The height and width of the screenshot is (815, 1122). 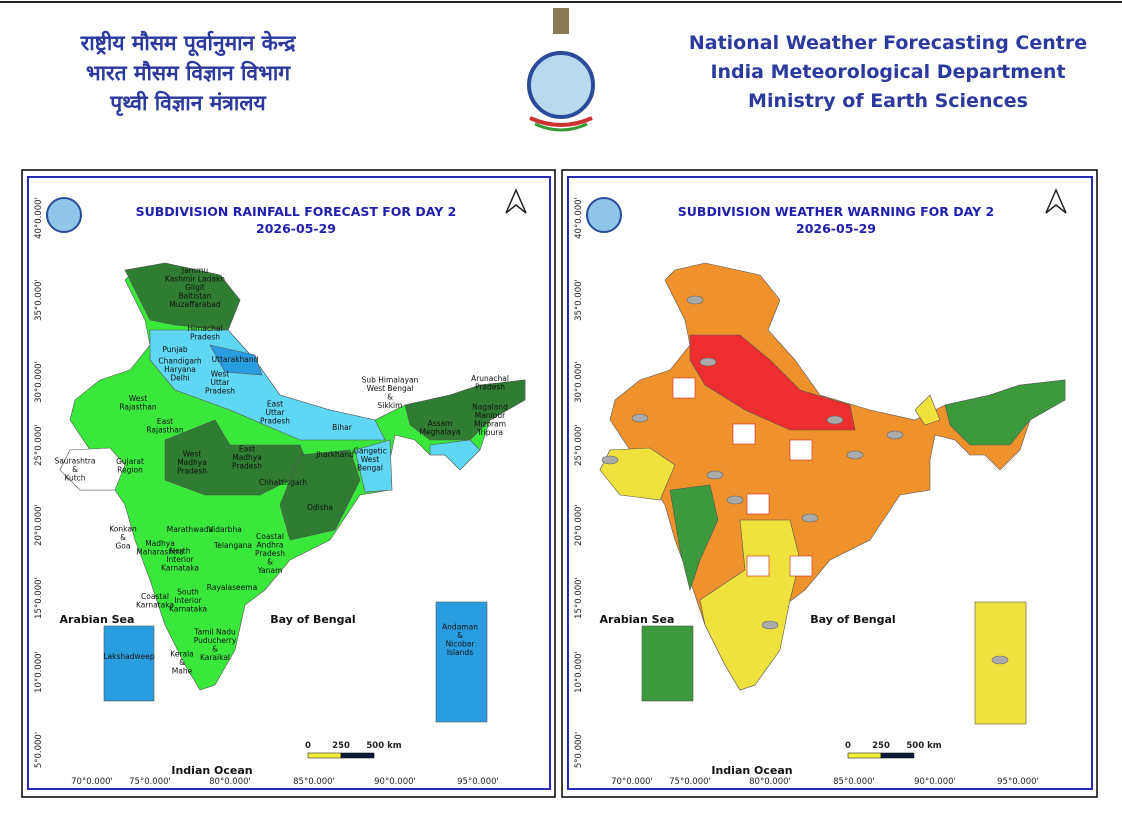 What do you see at coordinates (180, 551) in the screenshot?
I see `region-label: North` at bounding box center [180, 551].